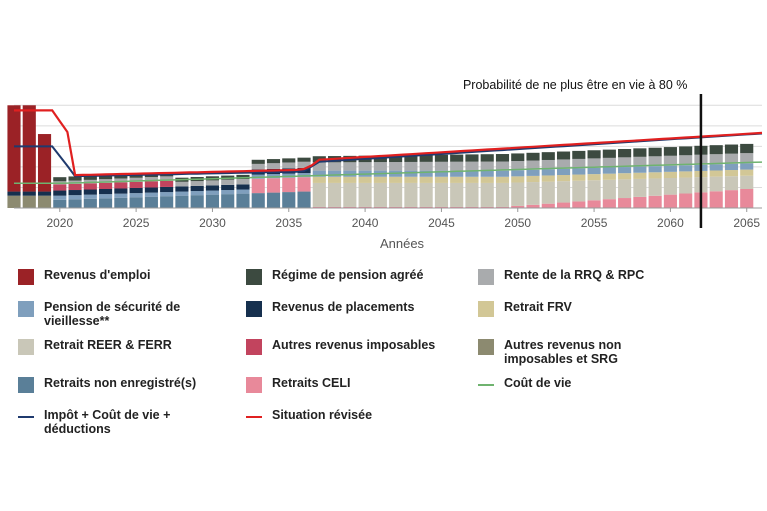 This screenshot has height=511, width=767. Describe the element at coordinates (670, 223) in the screenshot. I see `x-tick-label: 2060` at that location.